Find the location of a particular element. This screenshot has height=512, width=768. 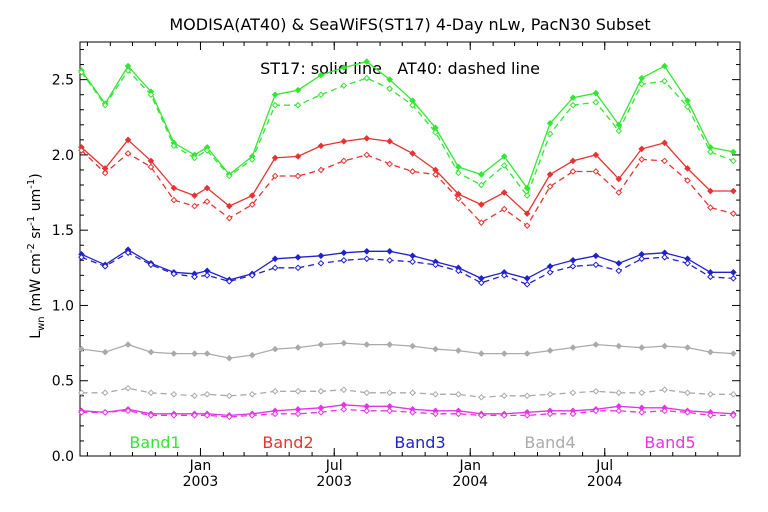

band4-solid-line is located at coordinates (407, 350).